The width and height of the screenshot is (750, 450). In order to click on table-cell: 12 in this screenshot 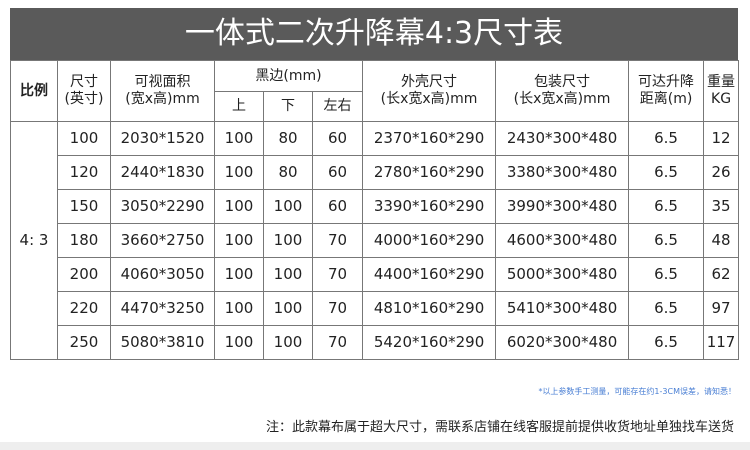, I will do `click(721, 138)`.